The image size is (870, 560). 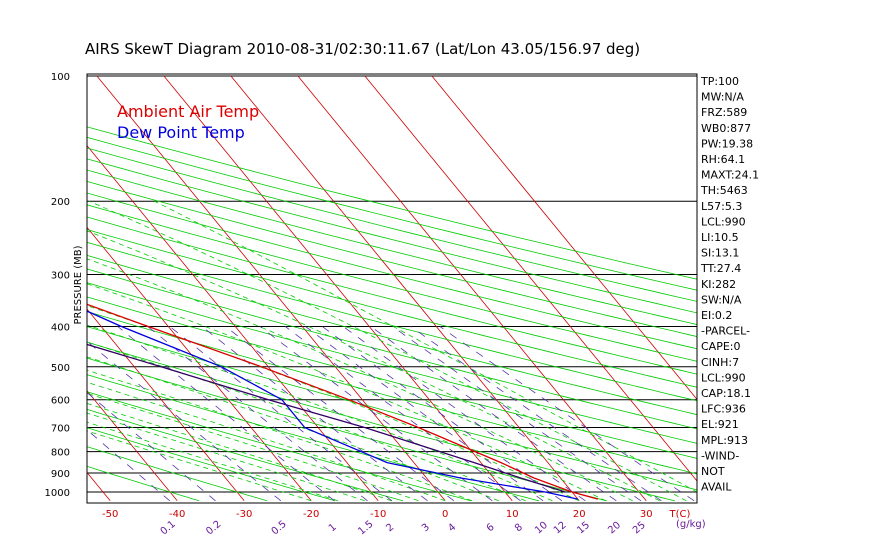 What do you see at coordinates (60, 429) in the screenshot?
I see `pressure-tick-label: 700` at bounding box center [60, 429].